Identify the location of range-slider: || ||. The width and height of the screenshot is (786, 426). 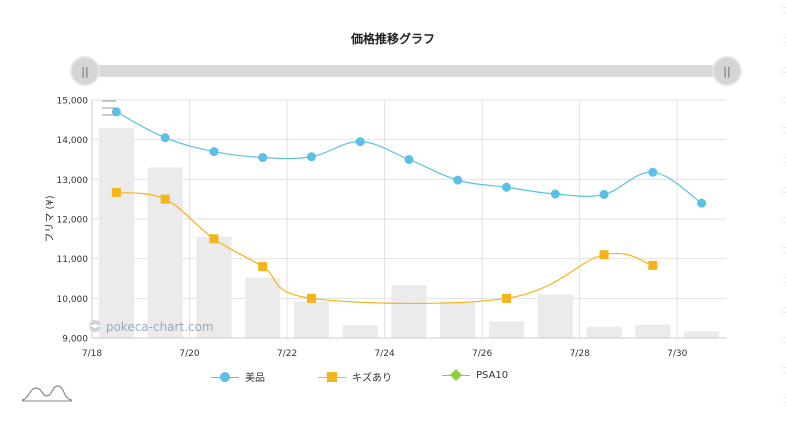
(406, 71).